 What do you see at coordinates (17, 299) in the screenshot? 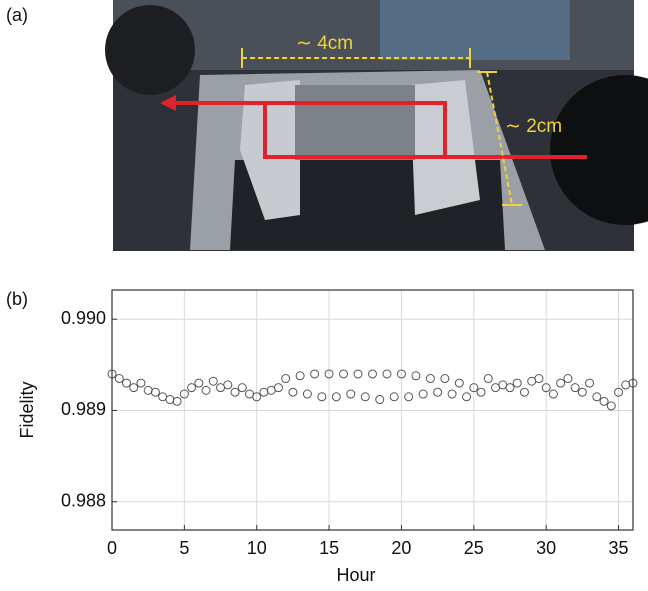
I see `panel-label: (b)` at bounding box center [17, 299].